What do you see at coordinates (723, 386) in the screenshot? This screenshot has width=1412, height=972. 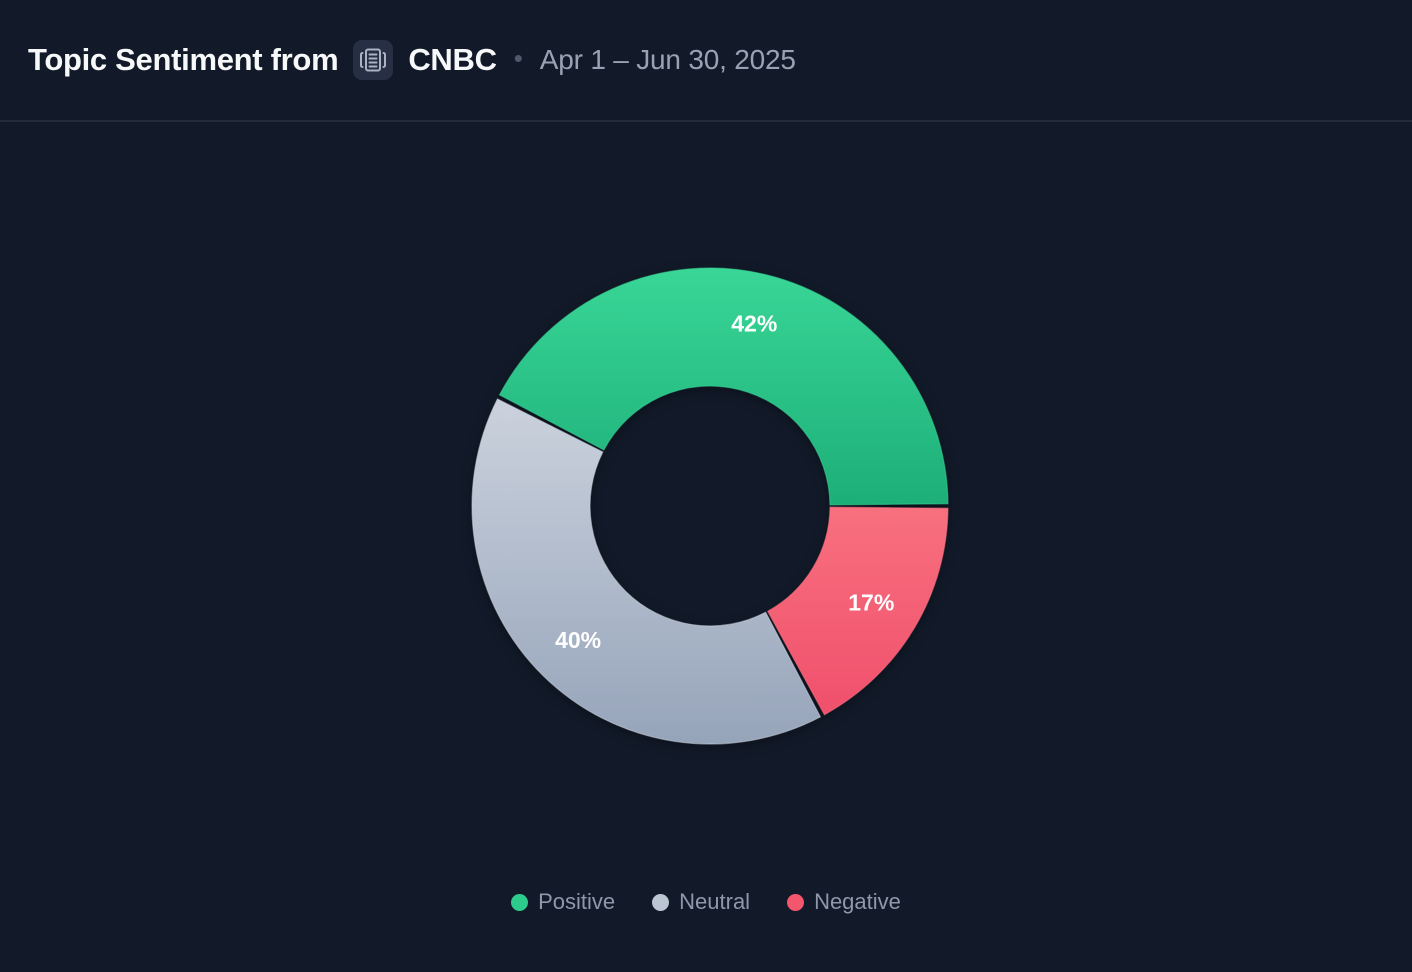 I see `slice-positive` at bounding box center [723, 386].